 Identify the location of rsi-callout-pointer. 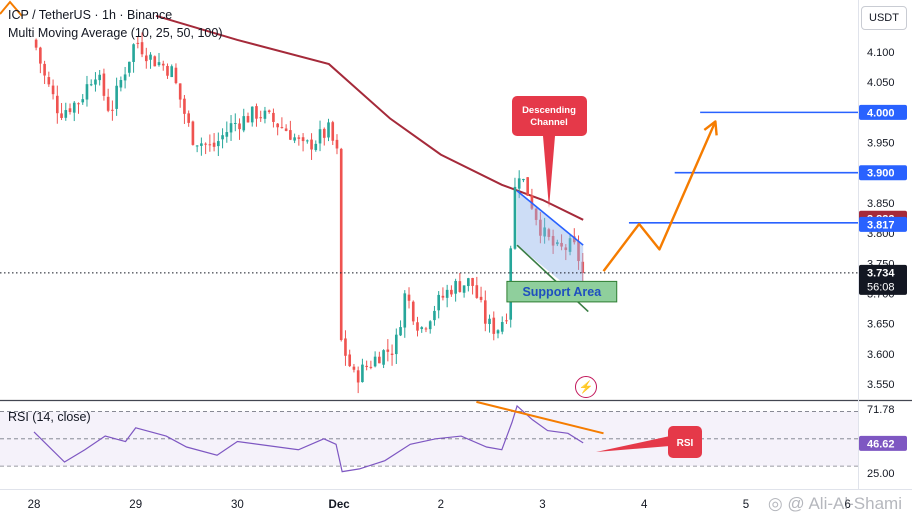
(633, 444).